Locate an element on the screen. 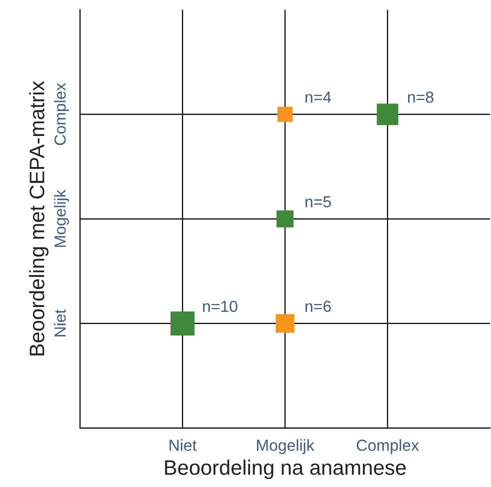  y-tick-label: Niet is located at coordinates (60, 322).